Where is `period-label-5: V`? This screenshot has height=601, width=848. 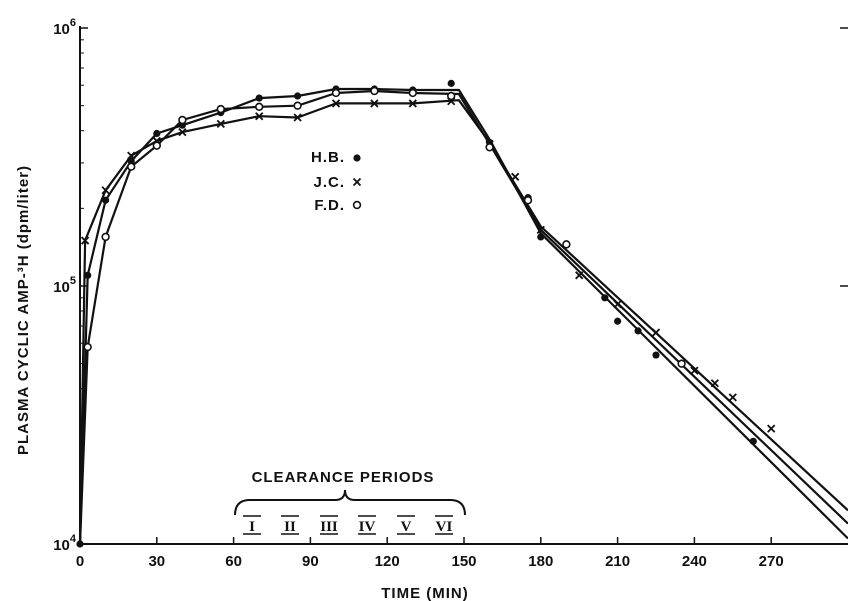
period-label-5: V is located at coordinates (406, 527).